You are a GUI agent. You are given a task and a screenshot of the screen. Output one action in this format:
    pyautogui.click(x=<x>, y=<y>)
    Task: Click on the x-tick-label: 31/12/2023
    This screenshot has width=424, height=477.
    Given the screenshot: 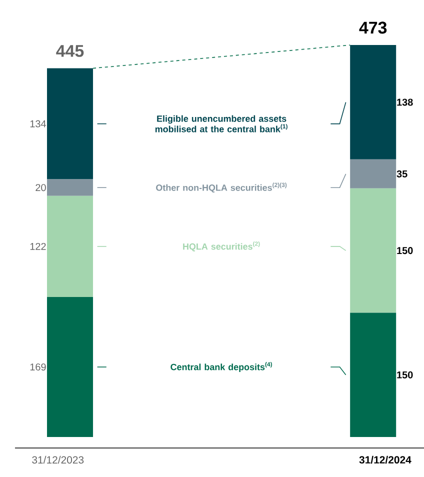 What is the action you would take?
    pyautogui.click(x=58, y=460)
    